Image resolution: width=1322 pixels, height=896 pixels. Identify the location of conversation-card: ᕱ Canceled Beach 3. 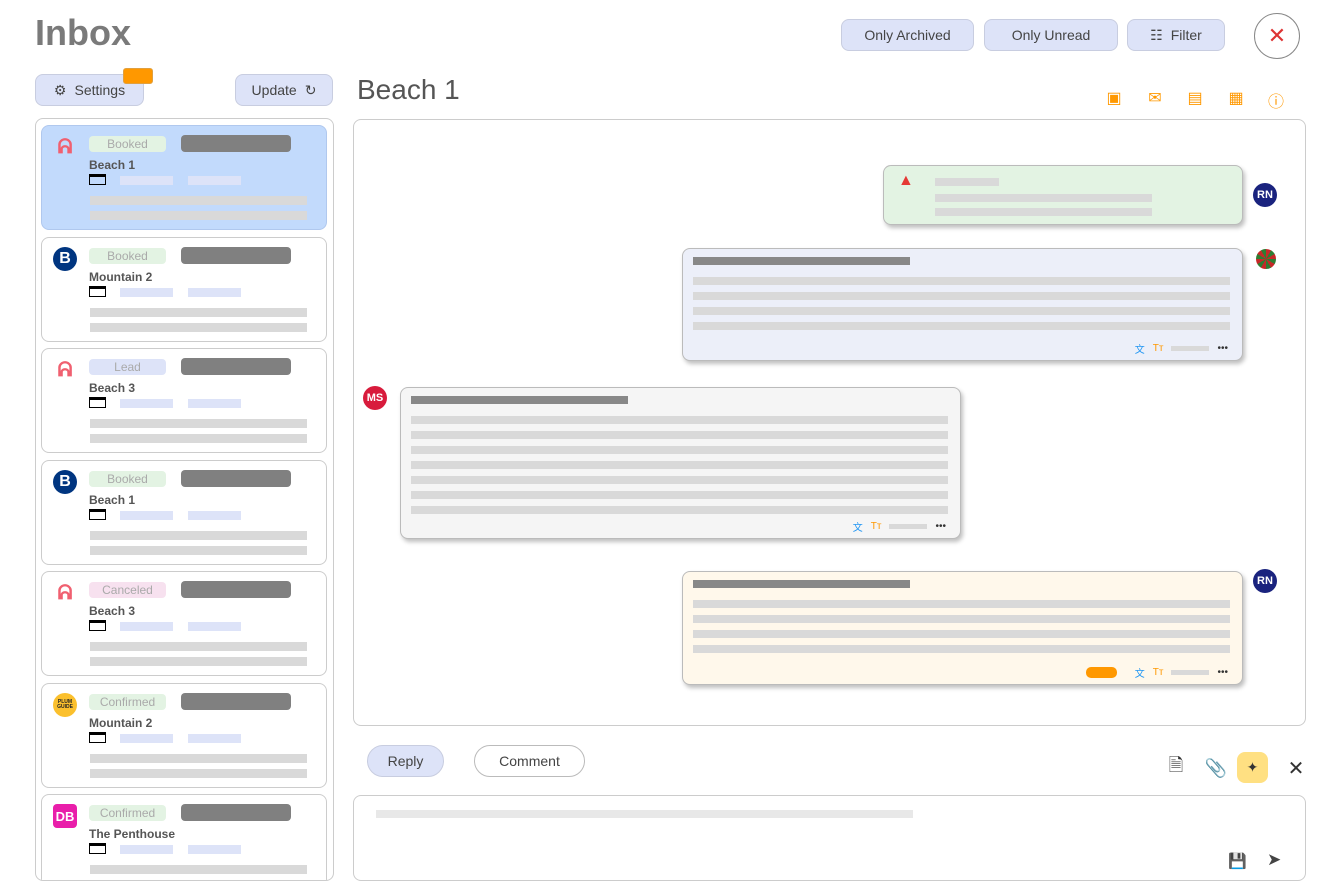
(184, 623).